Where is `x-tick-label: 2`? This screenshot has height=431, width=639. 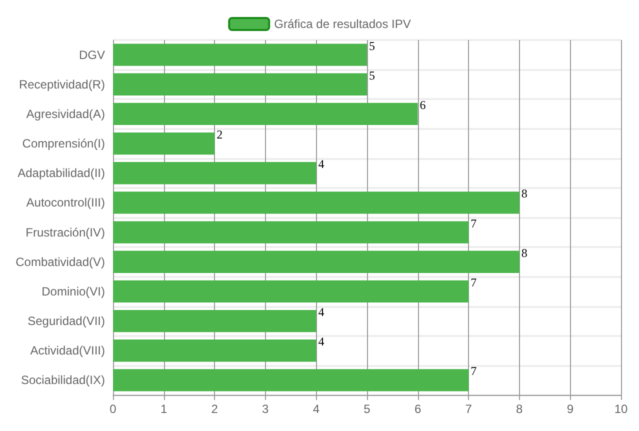
x-tick-label: 2 is located at coordinates (214, 409).